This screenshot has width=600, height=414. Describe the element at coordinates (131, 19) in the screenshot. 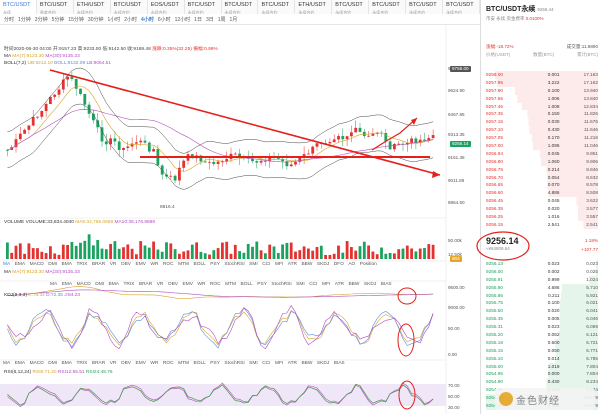

I see `timeframe-7: 2小时` at that location.